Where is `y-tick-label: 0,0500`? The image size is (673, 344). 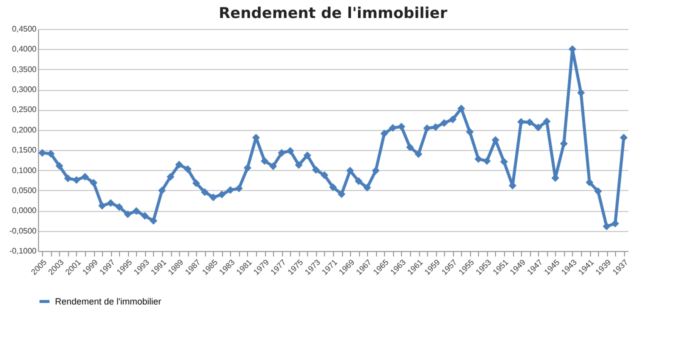
y-tick-label: 0,0500 is located at coordinates (25, 190).